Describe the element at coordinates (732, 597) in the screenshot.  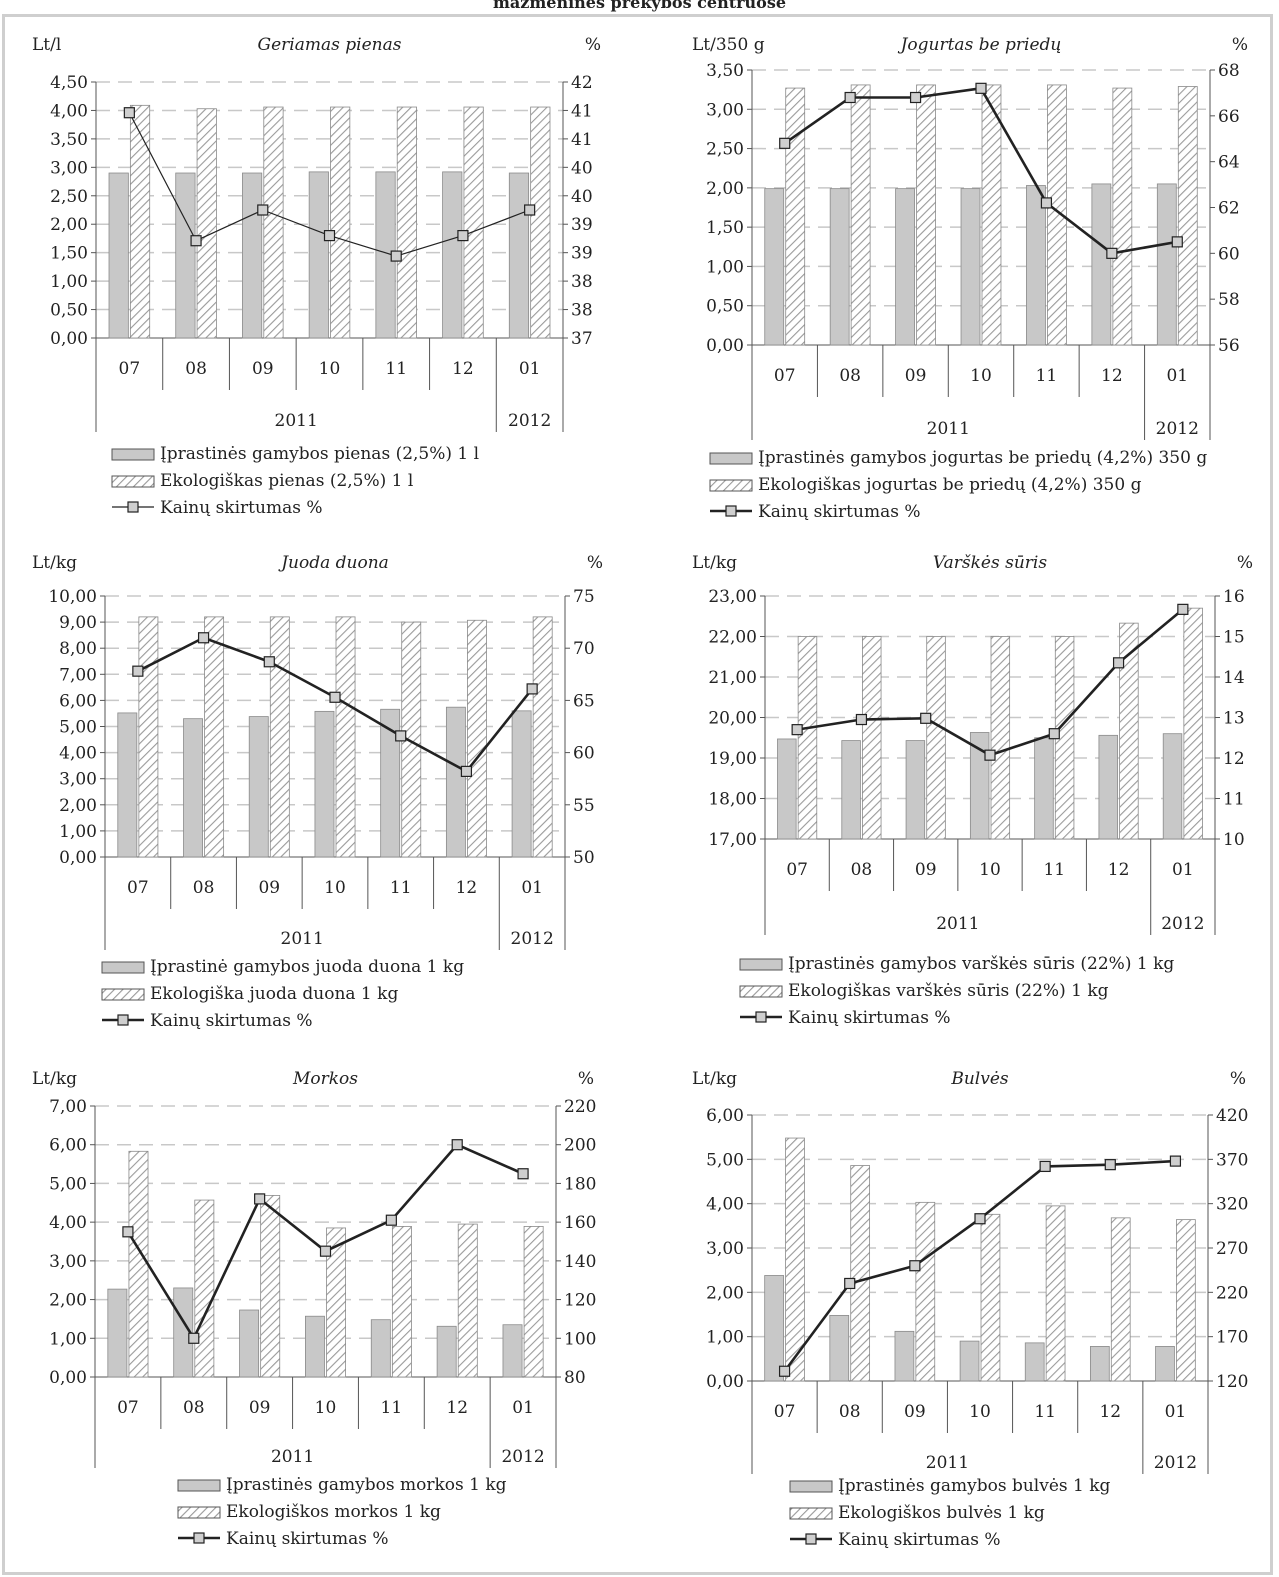
I see `y-tick-label: 23,00` at that location.